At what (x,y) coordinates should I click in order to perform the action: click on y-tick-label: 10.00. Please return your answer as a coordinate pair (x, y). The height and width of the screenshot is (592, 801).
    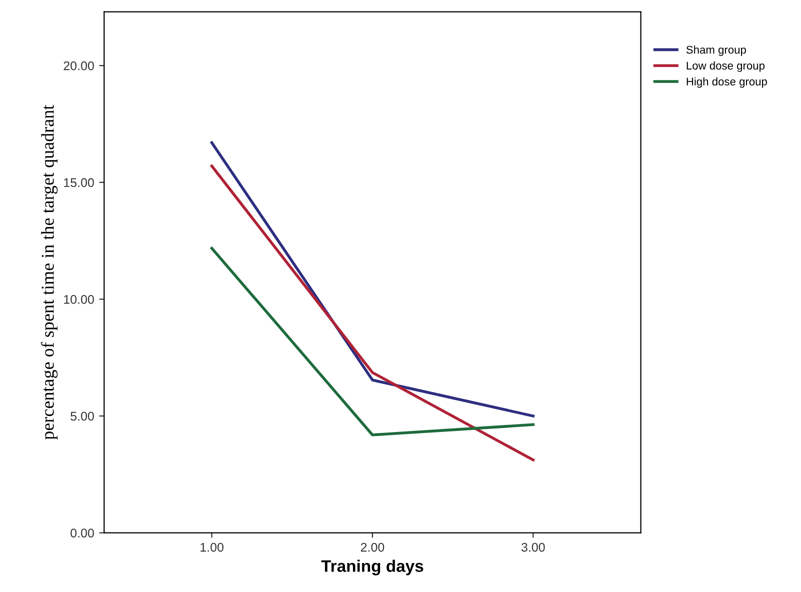
    Looking at the image, I should click on (79, 299).